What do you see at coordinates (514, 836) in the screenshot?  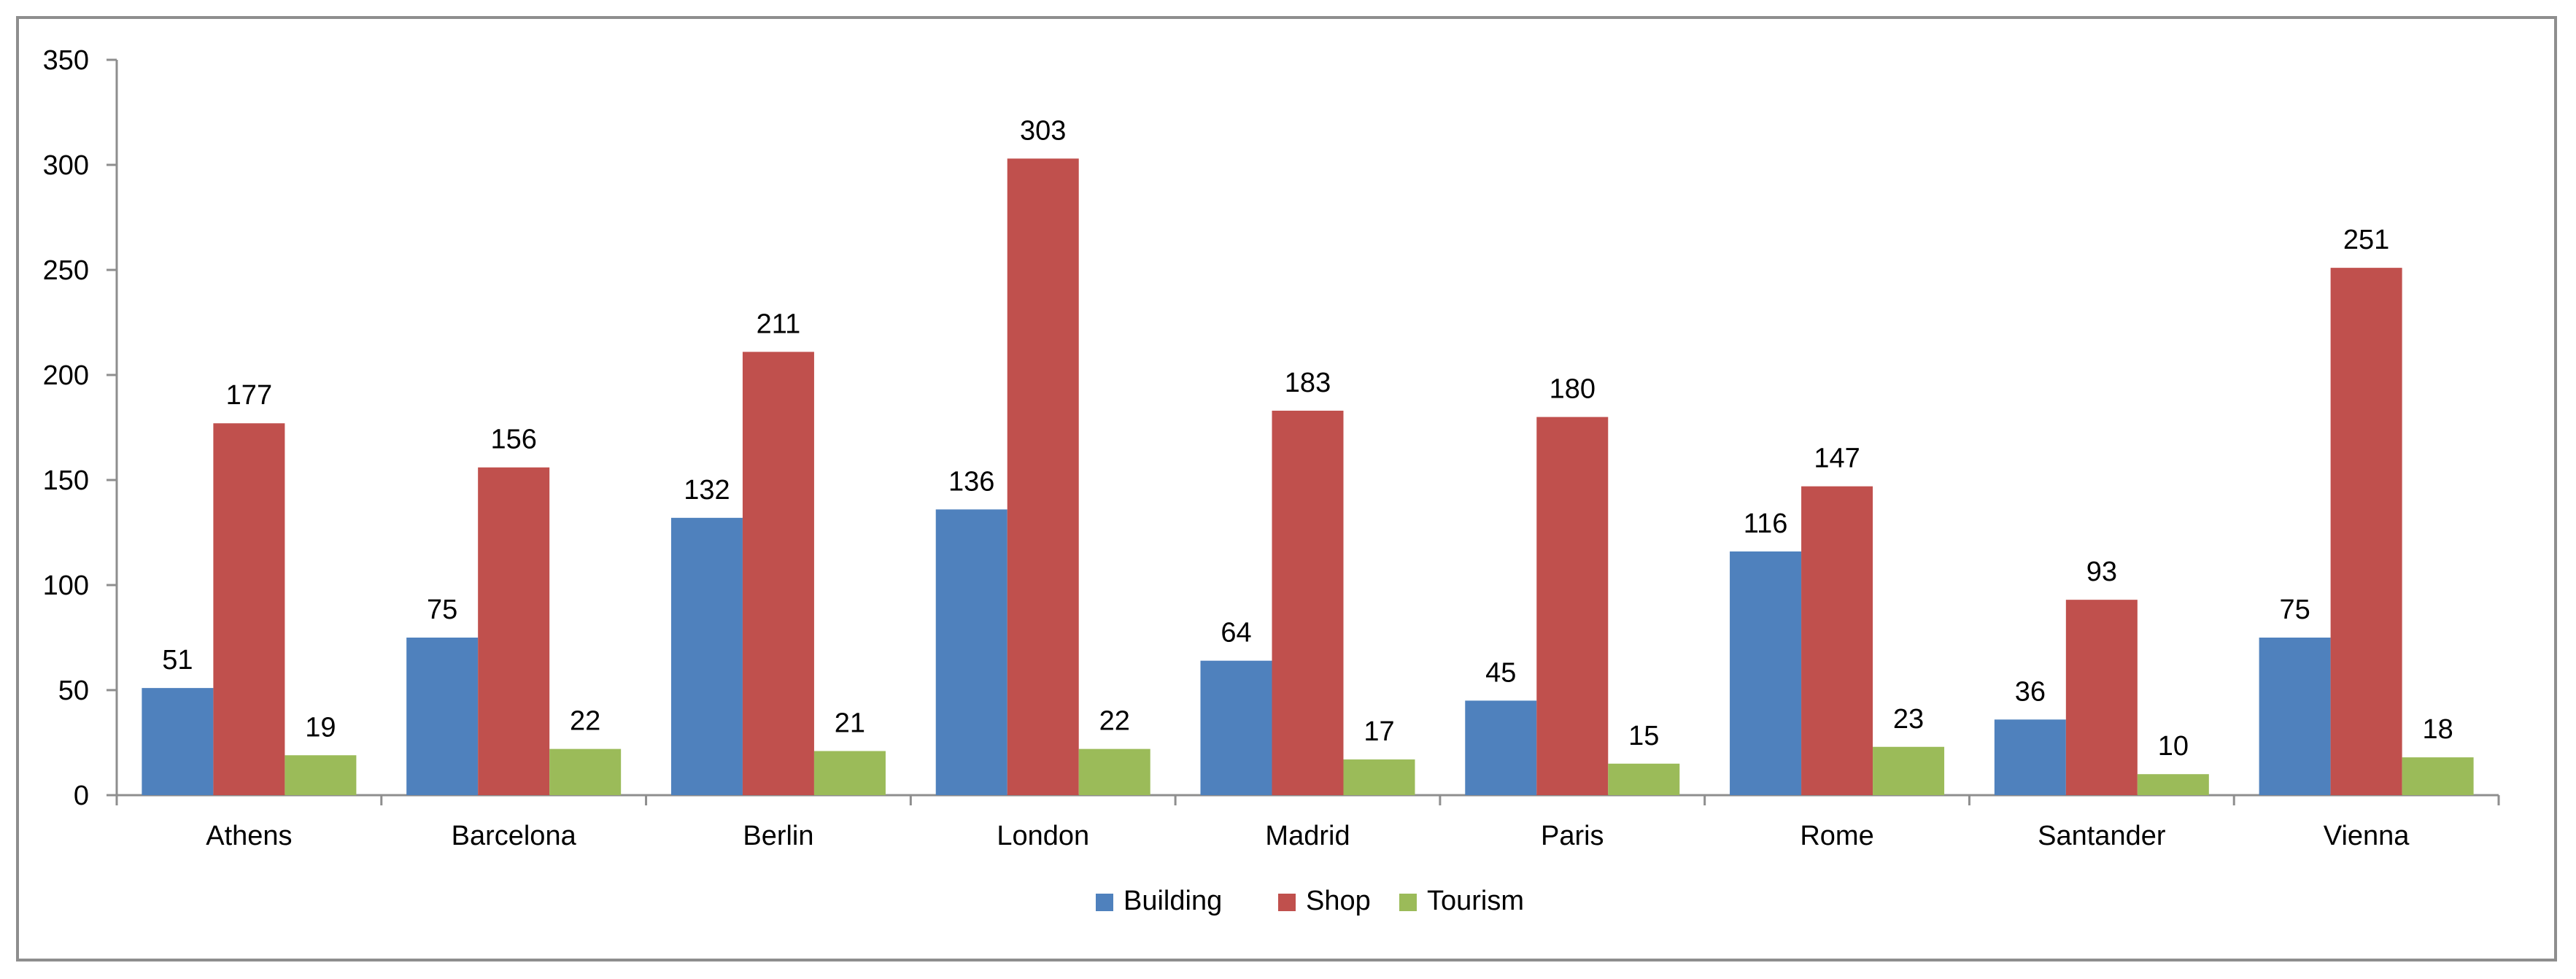 I see `x-tick-label: Barcelona` at bounding box center [514, 836].